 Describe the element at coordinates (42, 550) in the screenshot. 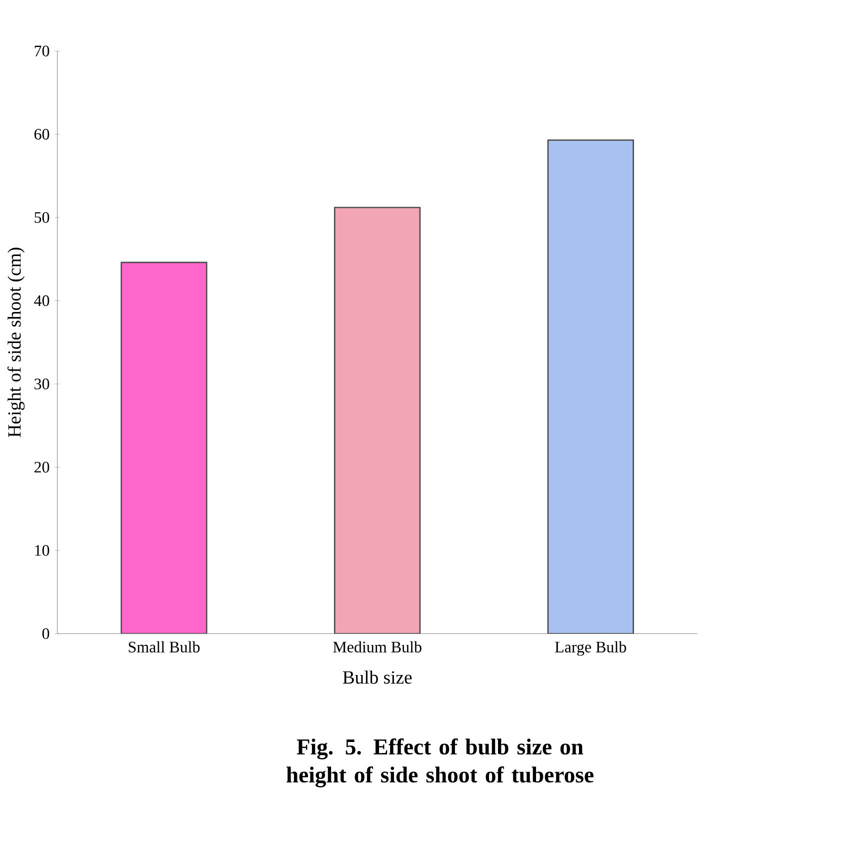

I see `y-tick-label: 10` at that location.